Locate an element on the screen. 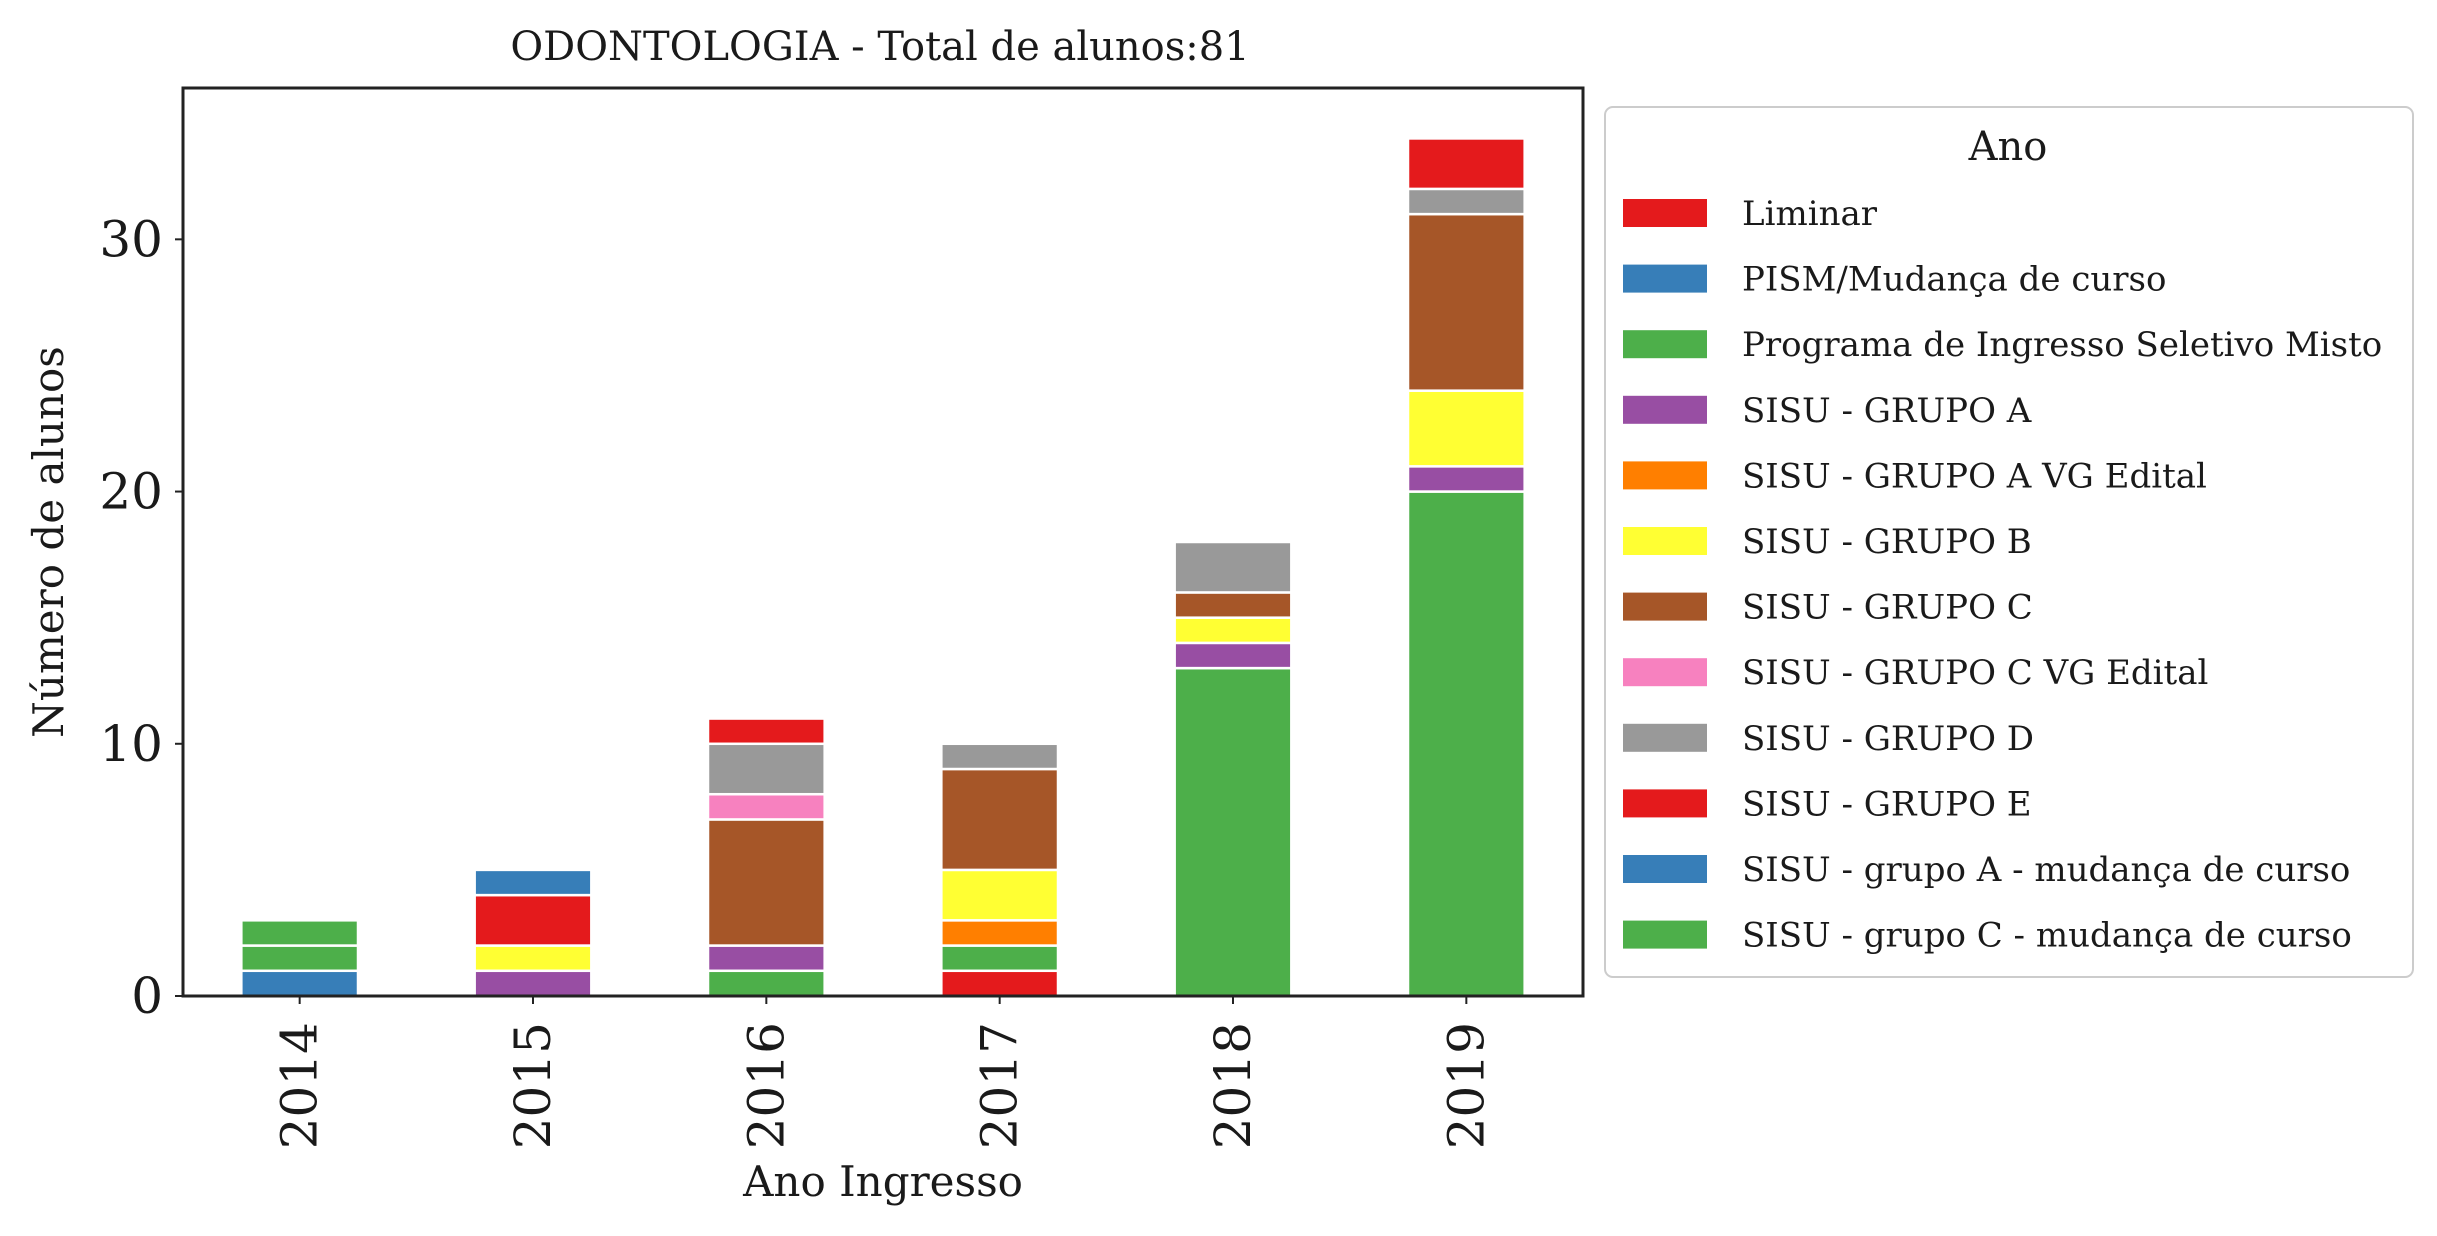 This screenshot has width=2437, height=1236. x-tick-label: 2019 is located at coordinates (1466, 1085).